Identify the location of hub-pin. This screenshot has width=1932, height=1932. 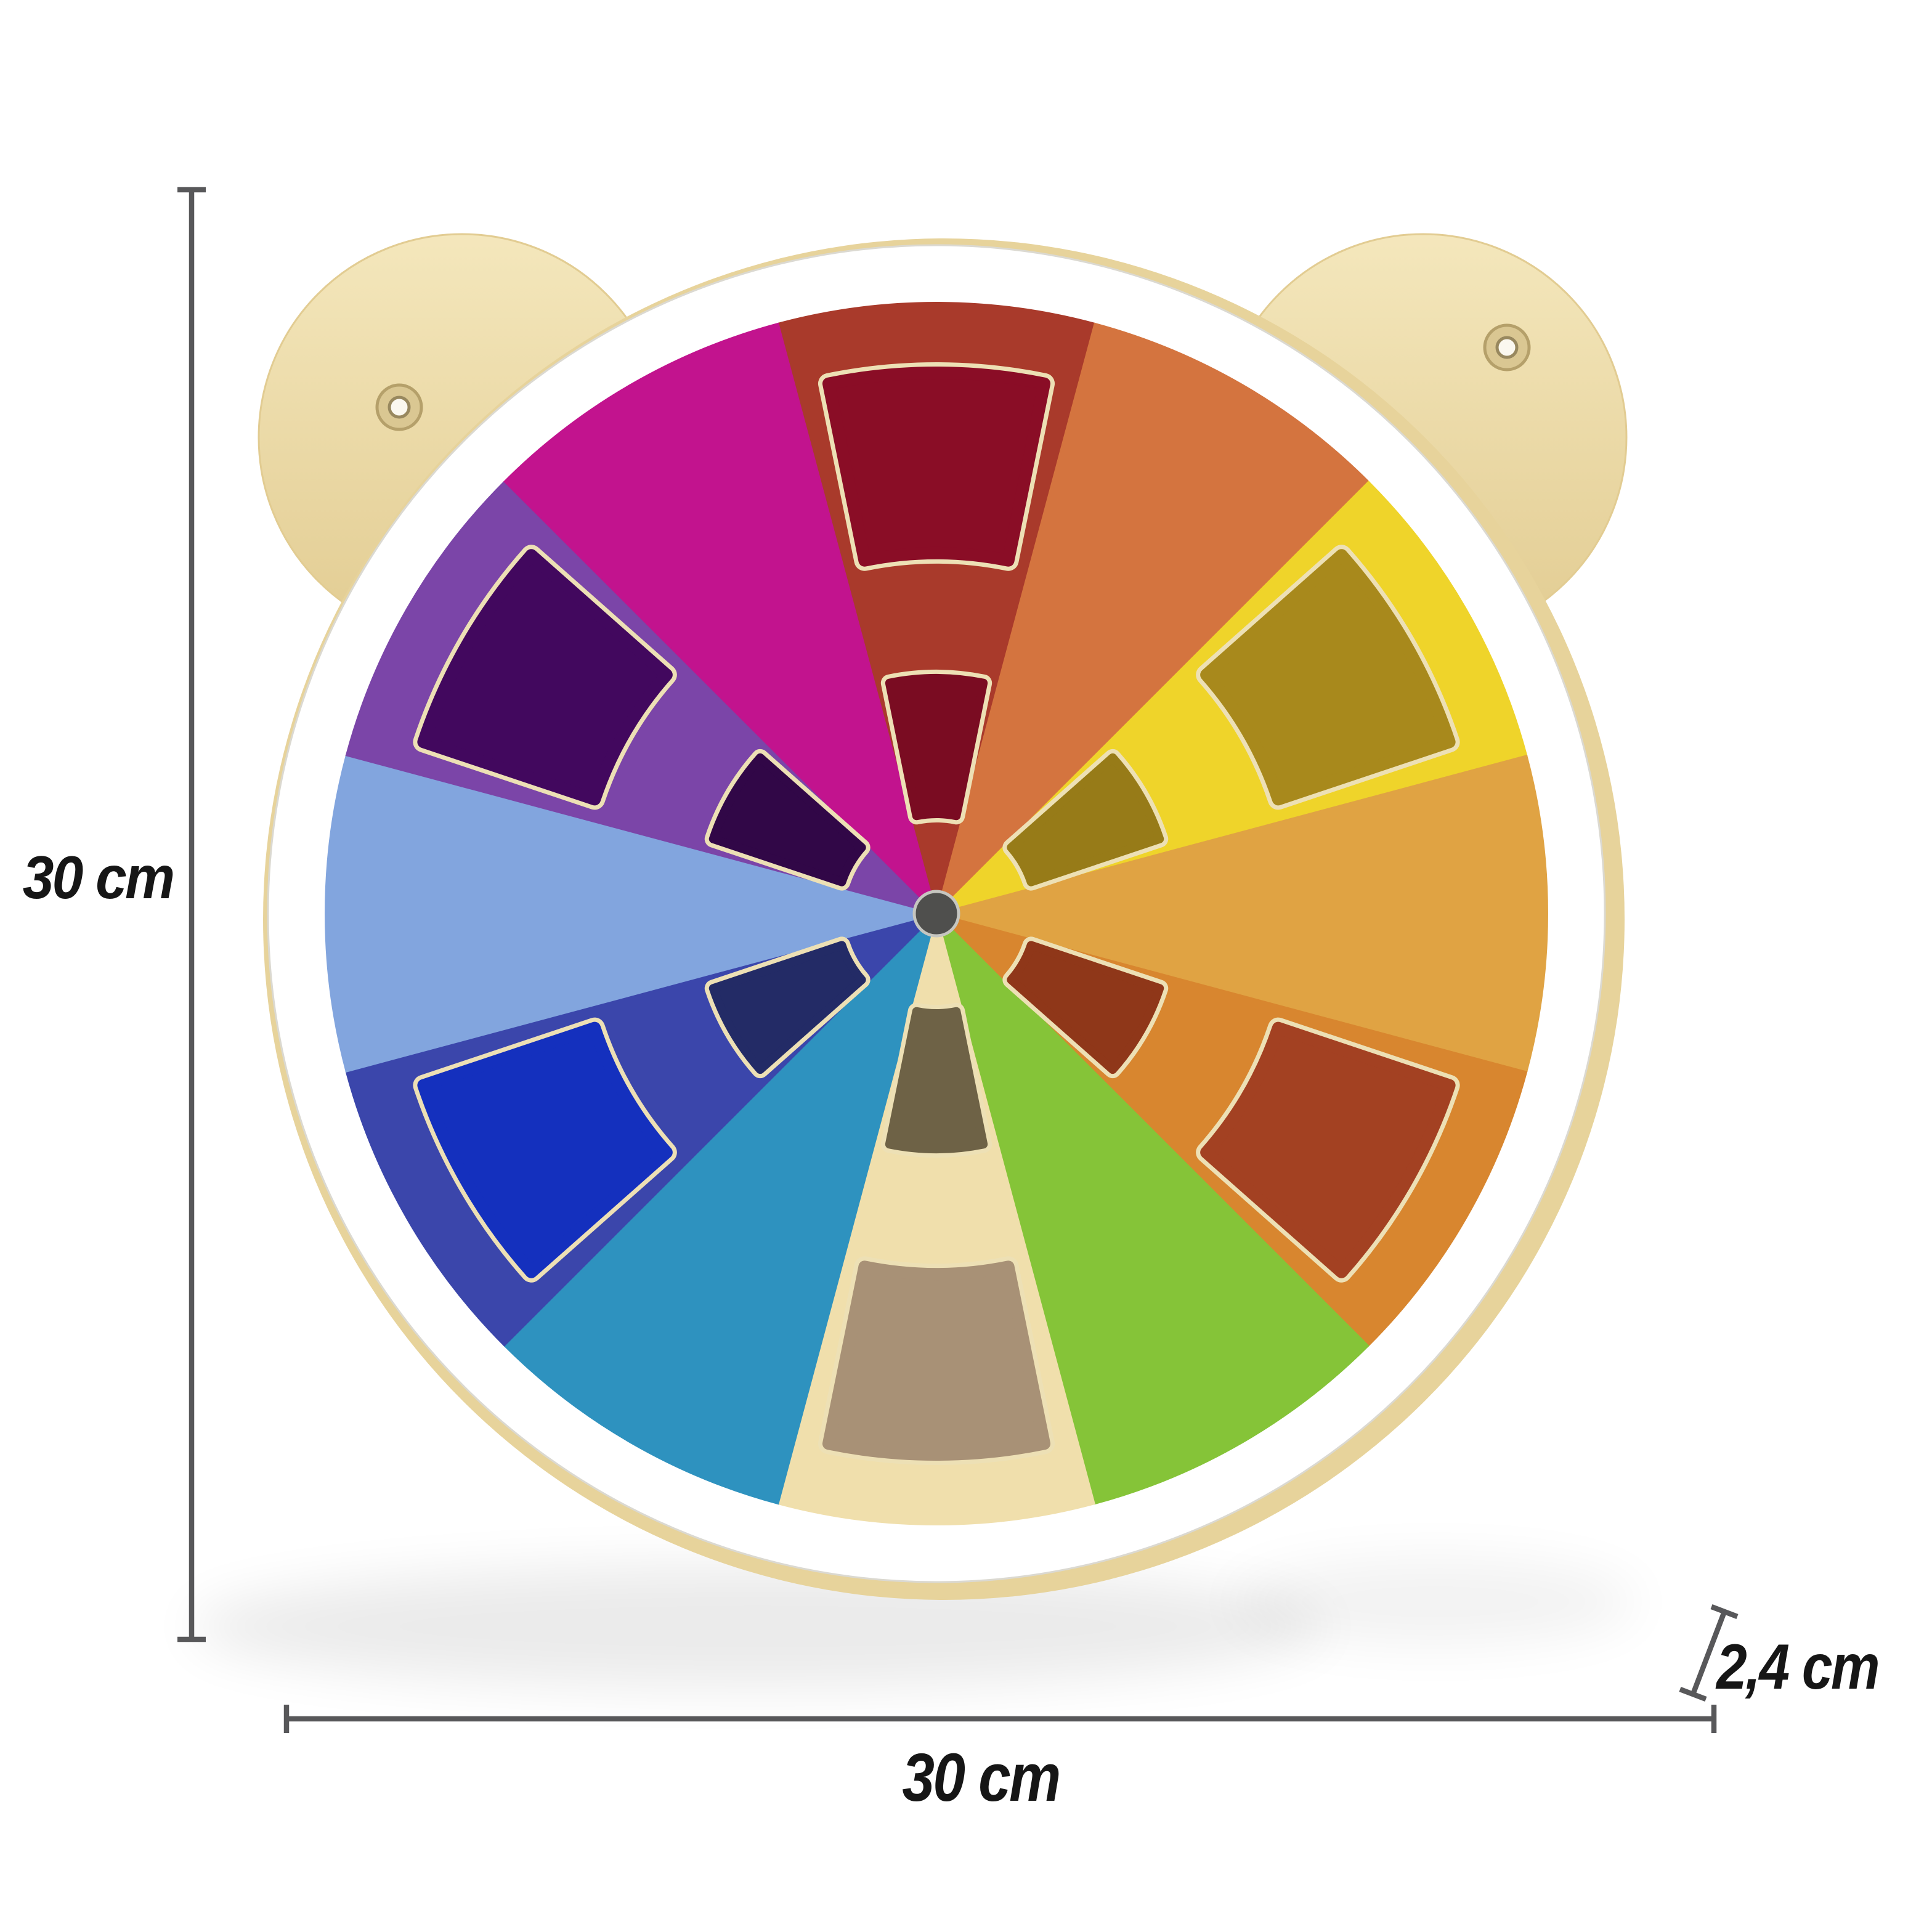
(936, 914).